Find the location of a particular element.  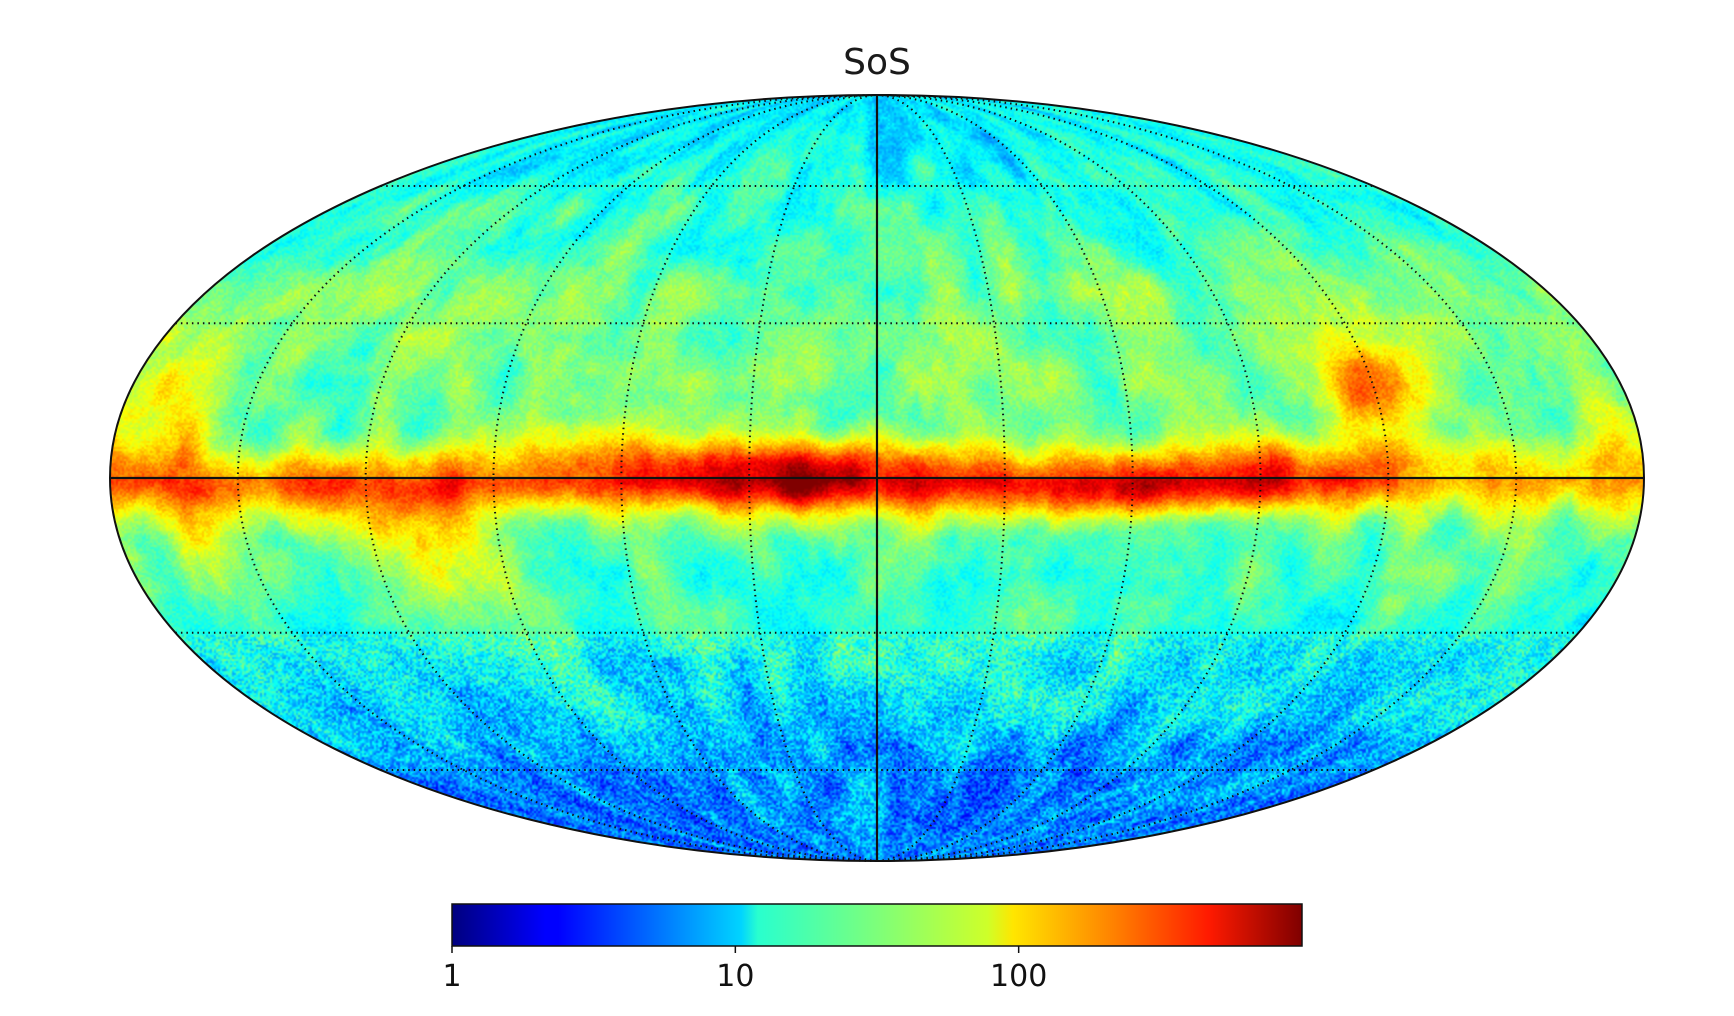

colorbar-tick-label: 1 is located at coordinates (451, 976).